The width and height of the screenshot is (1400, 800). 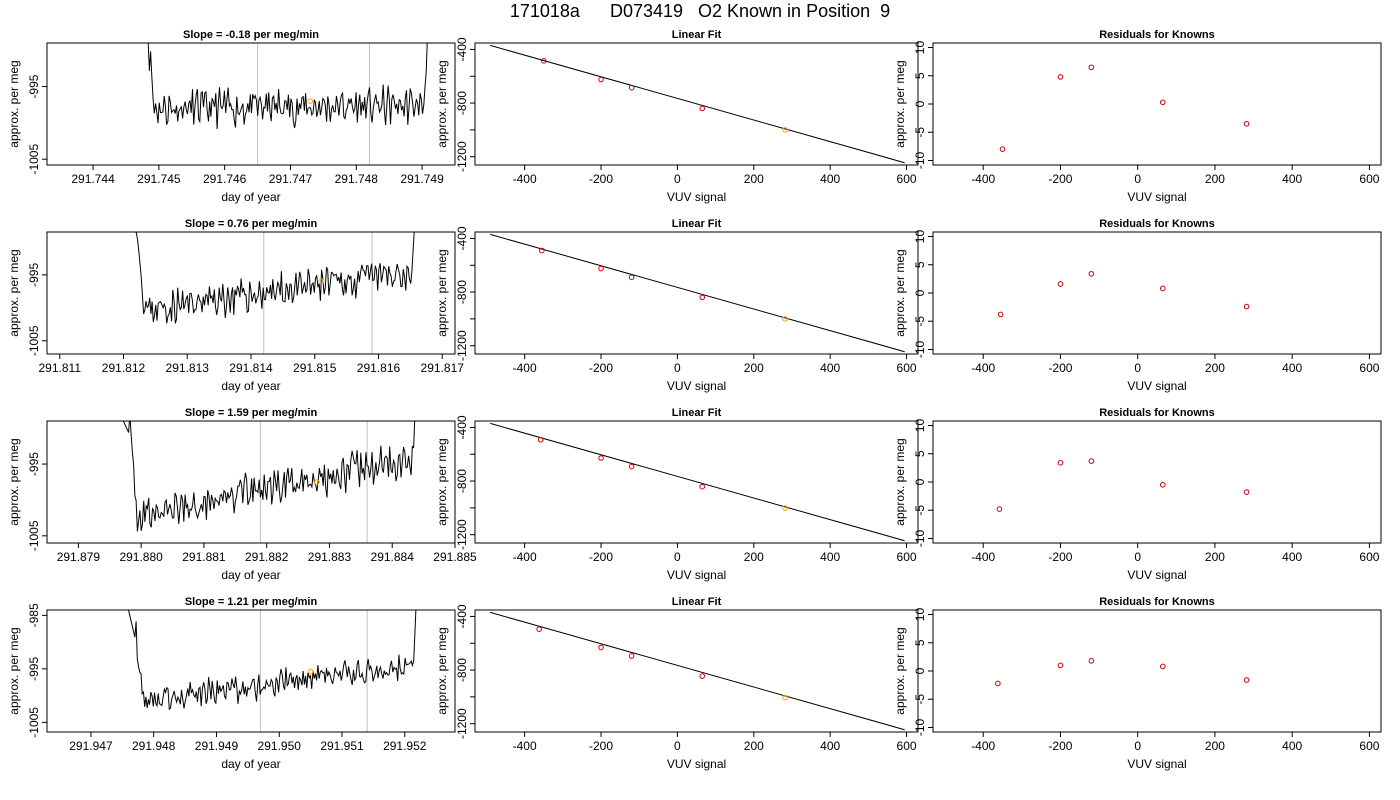 What do you see at coordinates (393, 557) in the screenshot?
I see `x-tick-label: 291.884` at bounding box center [393, 557].